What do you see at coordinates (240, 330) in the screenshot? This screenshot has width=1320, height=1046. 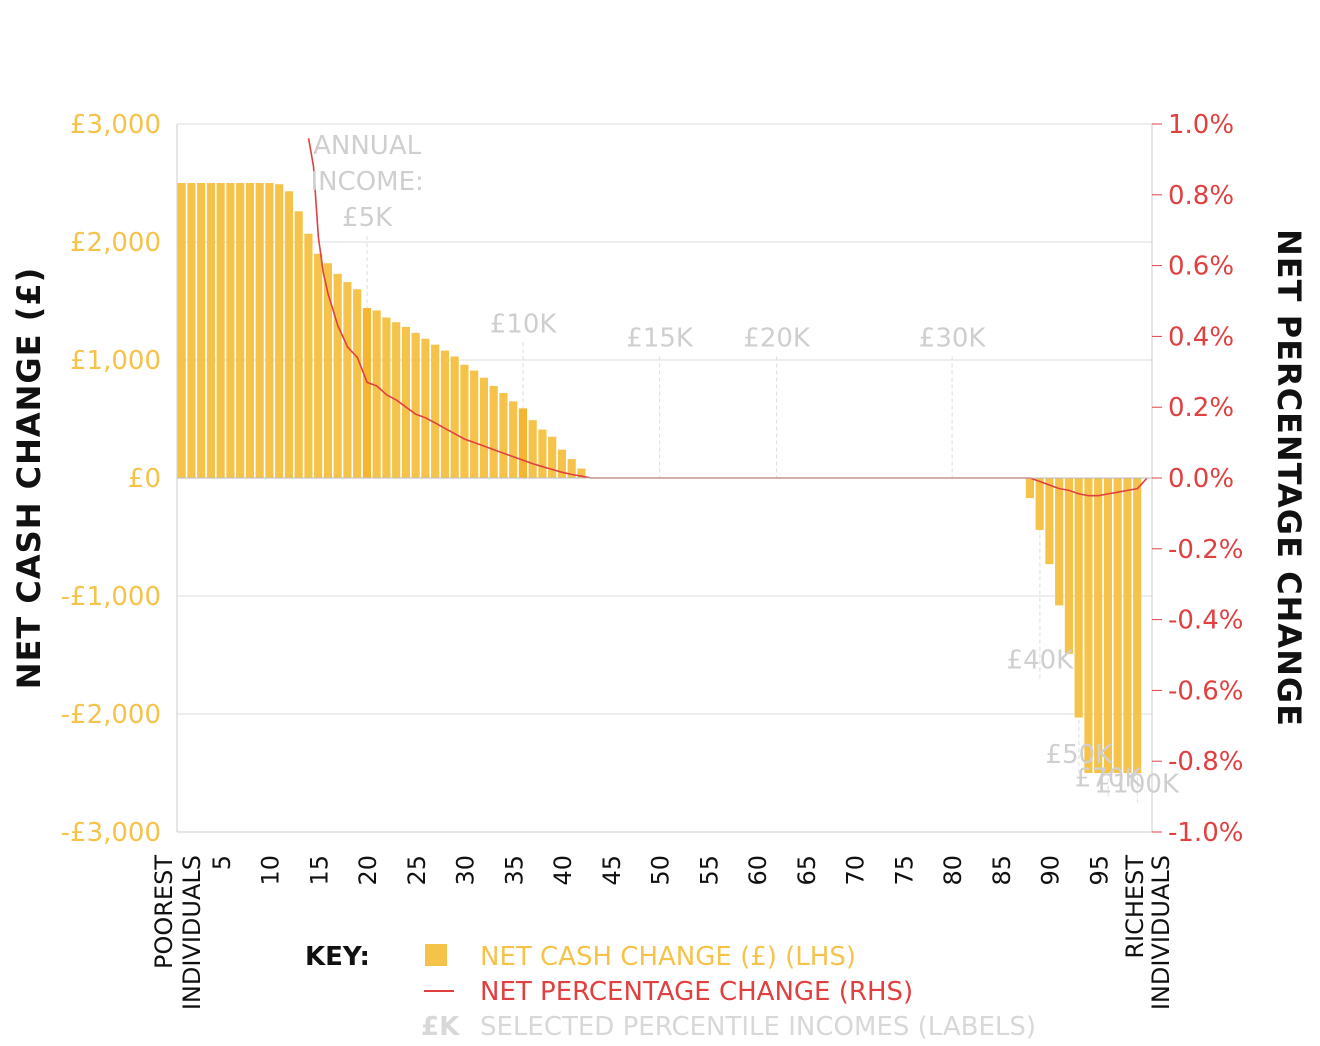 I see `bar-p7` at bounding box center [240, 330].